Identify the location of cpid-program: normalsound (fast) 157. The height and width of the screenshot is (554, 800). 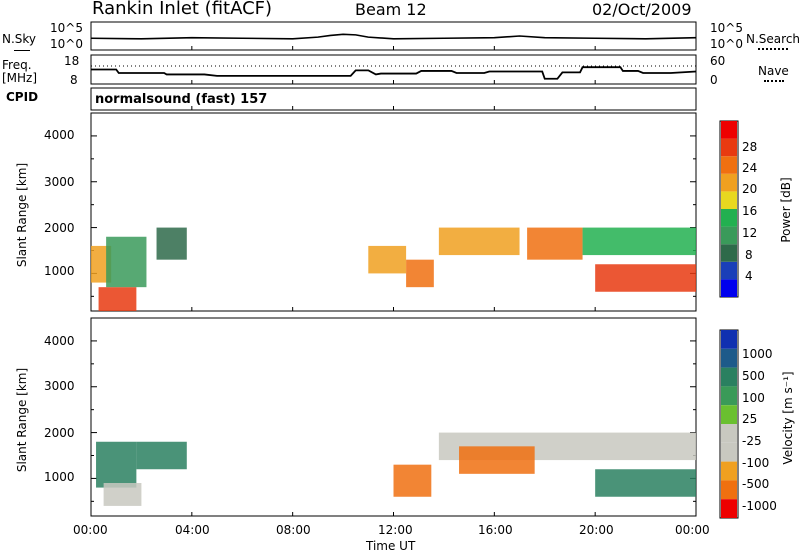
(181, 99).